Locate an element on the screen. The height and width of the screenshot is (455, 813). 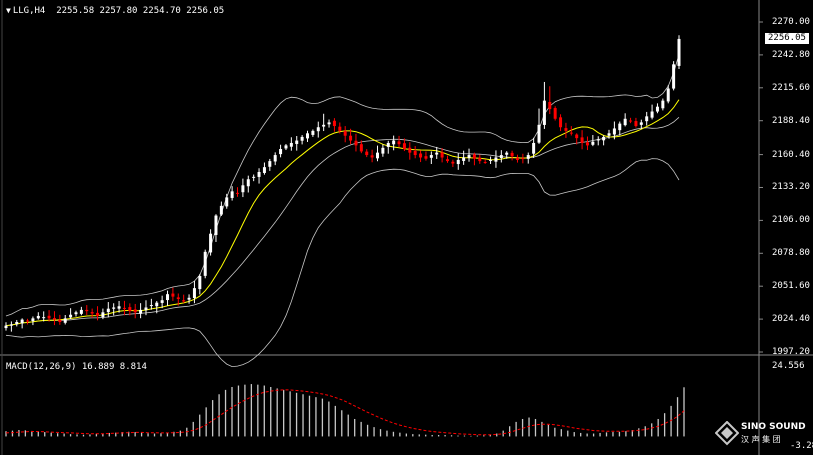
price-axis-label: 2078.80 is located at coordinates (791, 253).